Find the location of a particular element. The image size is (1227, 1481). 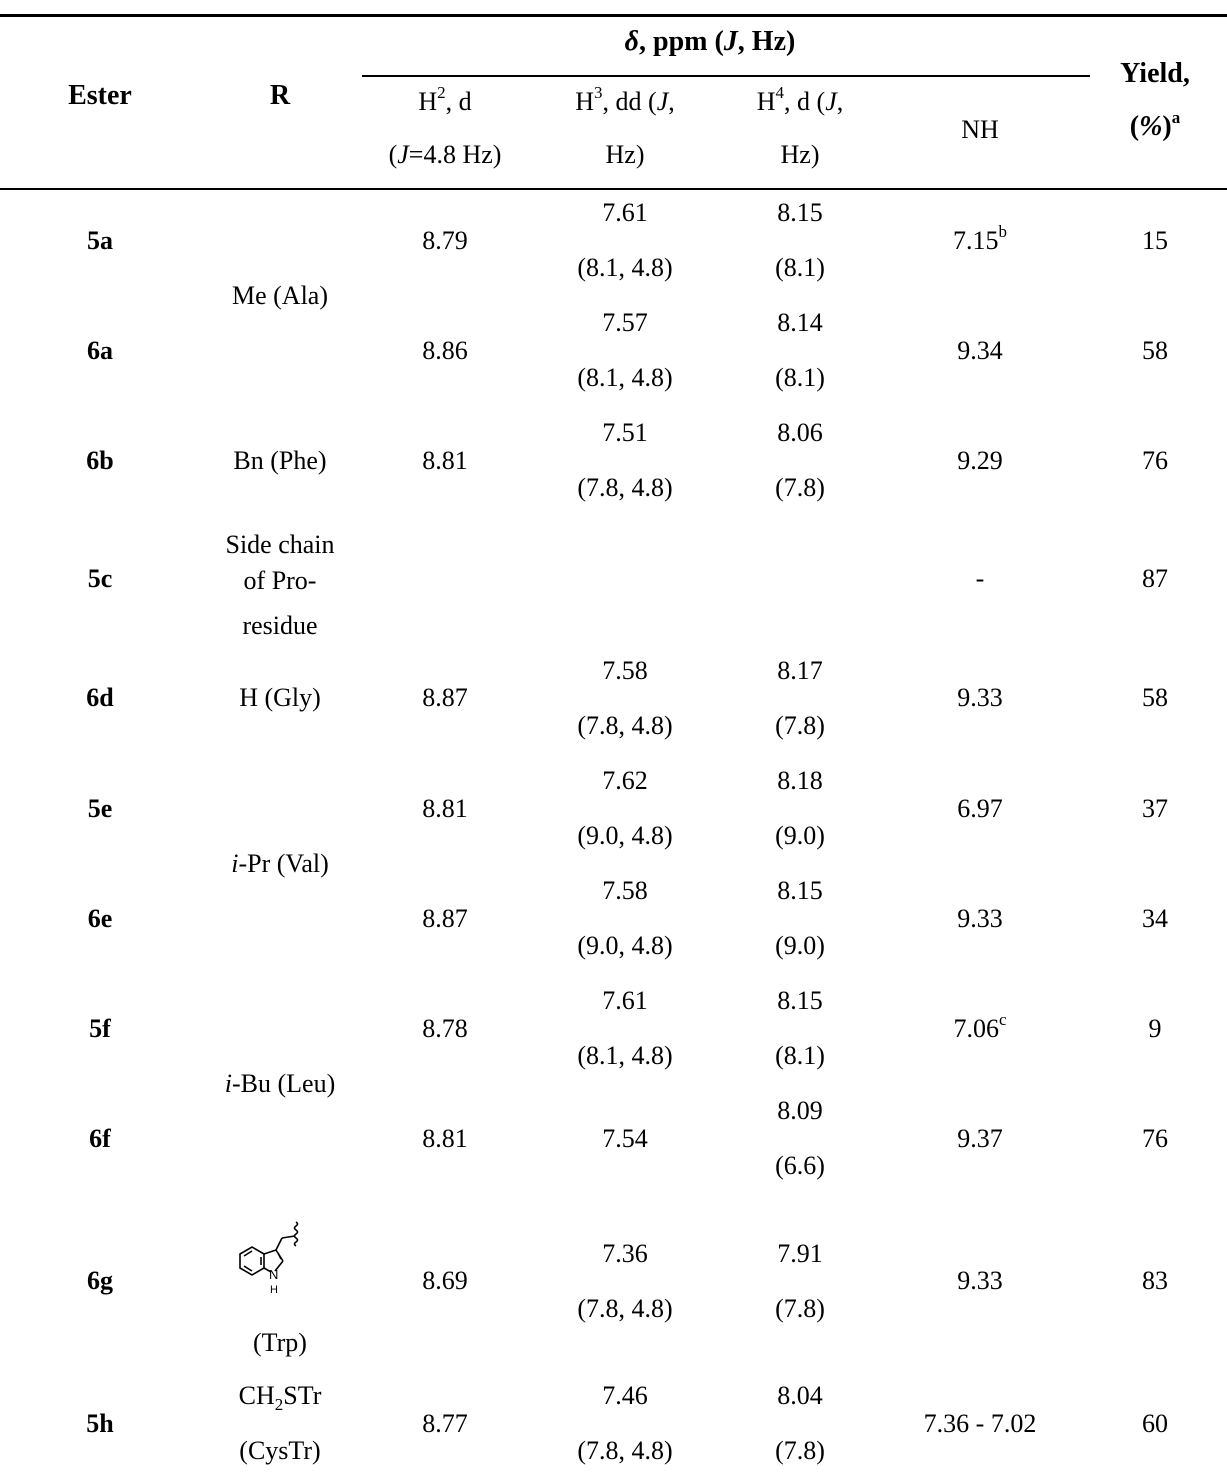

indole-structure-drawing: N H is located at coordinates (269, 1258).